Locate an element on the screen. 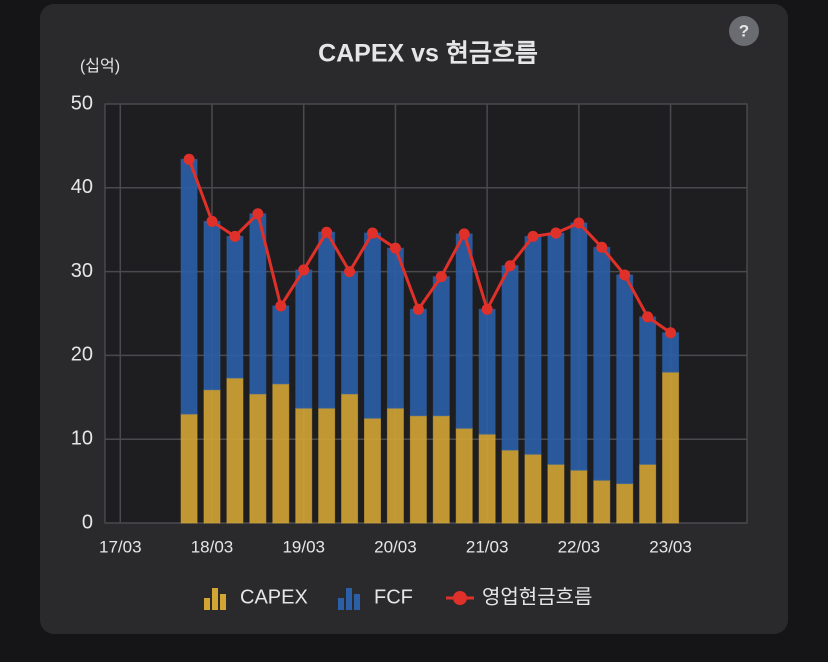  x-tick-label: 22/03 is located at coordinates (579, 546).